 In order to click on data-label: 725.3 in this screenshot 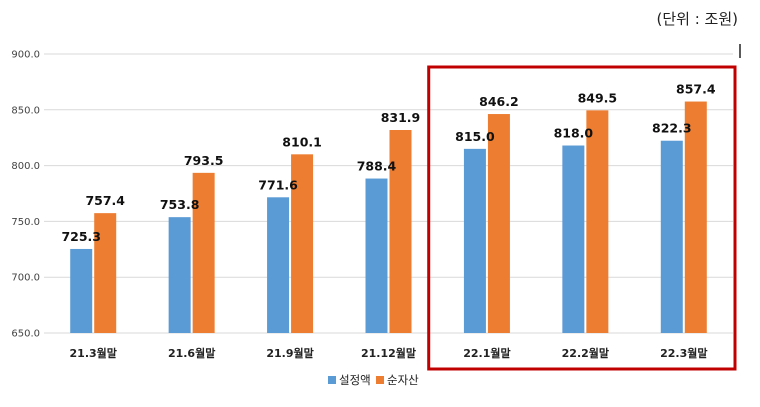, I will do `click(81, 236)`.